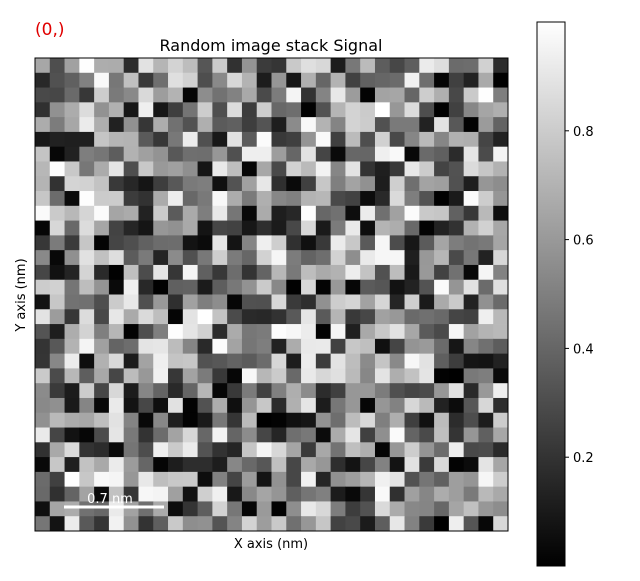 The height and width of the screenshot is (581, 640). What do you see at coordinates (551, 294) in the screenshot?
I see `colorbar` at bounding box center [551, 294].